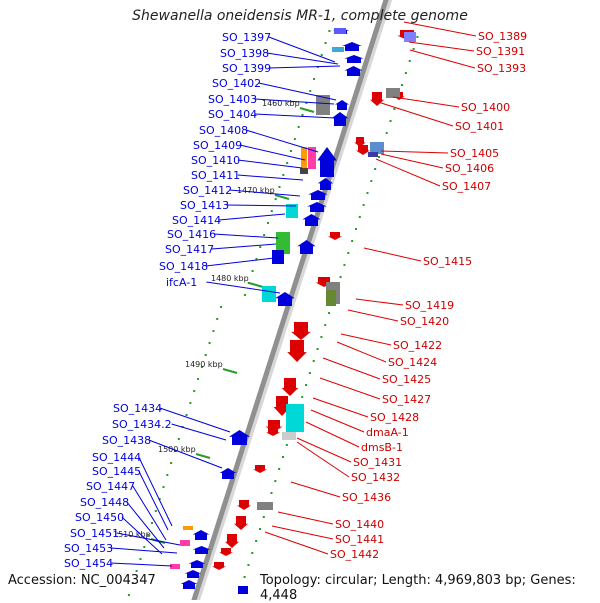 Image resolution: width=600 pixels, height=603 pixels. I want to click on right-gene-label: SO_1442, so click(354, 554).